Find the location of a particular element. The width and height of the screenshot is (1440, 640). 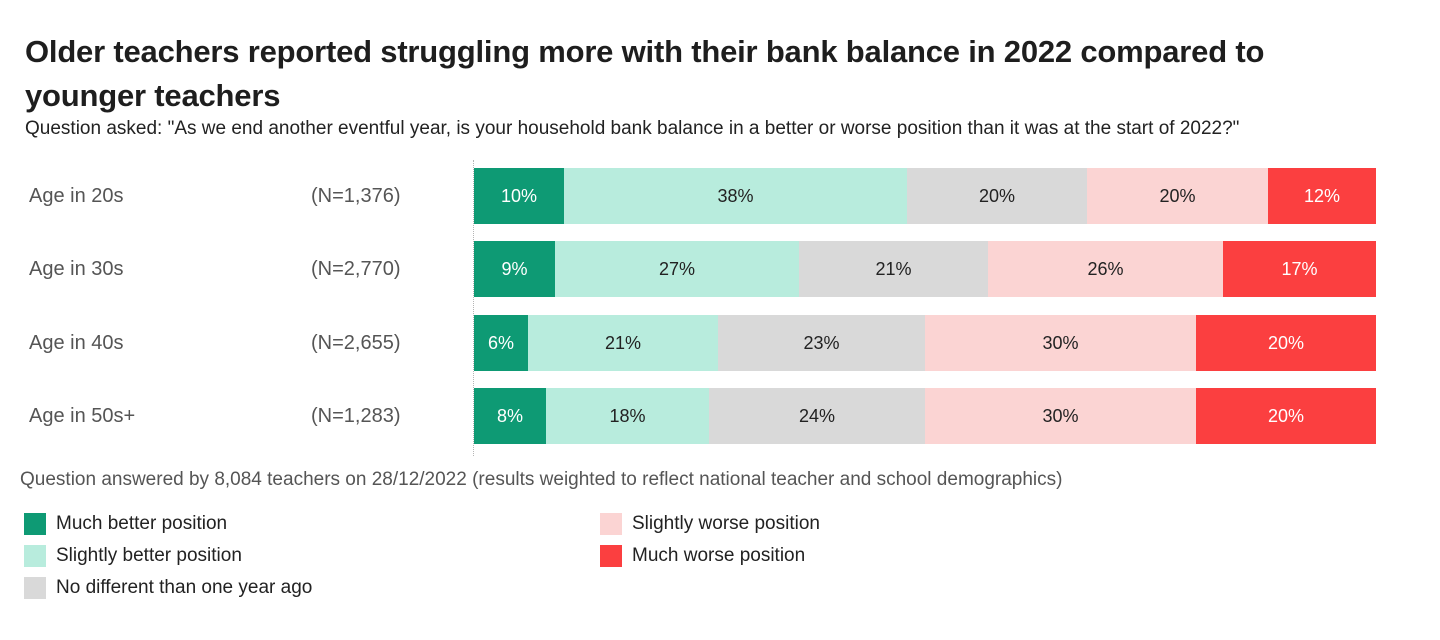

bar-segment: 24% is located at coordinates (817, 416).